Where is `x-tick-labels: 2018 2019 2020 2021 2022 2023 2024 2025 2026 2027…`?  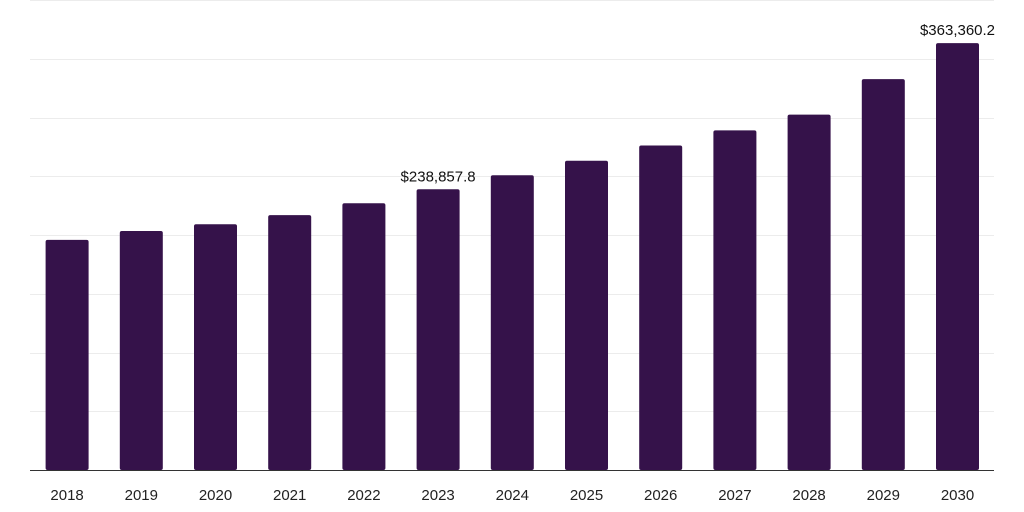
x-tick-labels: 2018 2019 2020 2021 2022 2023 2024 2025 2026 2027… is located at coordinates (512, 495).